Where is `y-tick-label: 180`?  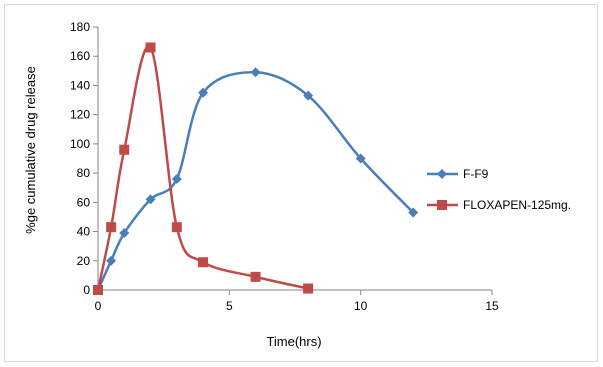 y-tick-label: 180 is located at coordinates (80, 27).